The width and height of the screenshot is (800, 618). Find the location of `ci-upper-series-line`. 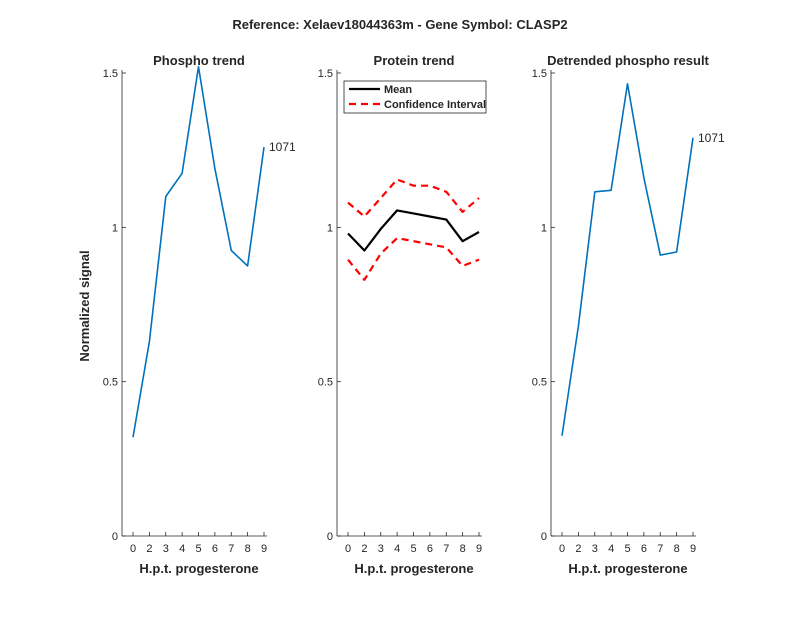

ci-upper-series-line is located at coordinates (413, 198).